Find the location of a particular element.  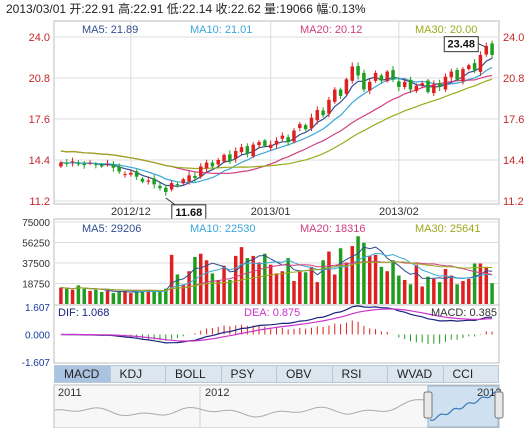

price-ytick-right: 14.4 is located at coordinates (513, 161).